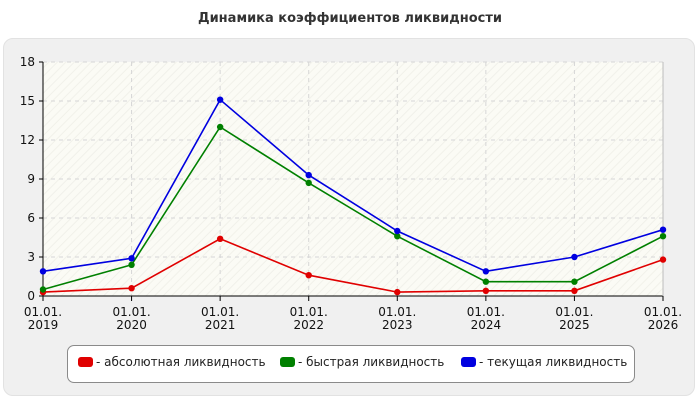 The width and height of the screenshot is (700, 400). Describe the element at coordinates (27, 140) in the screenshot. I see `y-tick-label: 12` at that location.